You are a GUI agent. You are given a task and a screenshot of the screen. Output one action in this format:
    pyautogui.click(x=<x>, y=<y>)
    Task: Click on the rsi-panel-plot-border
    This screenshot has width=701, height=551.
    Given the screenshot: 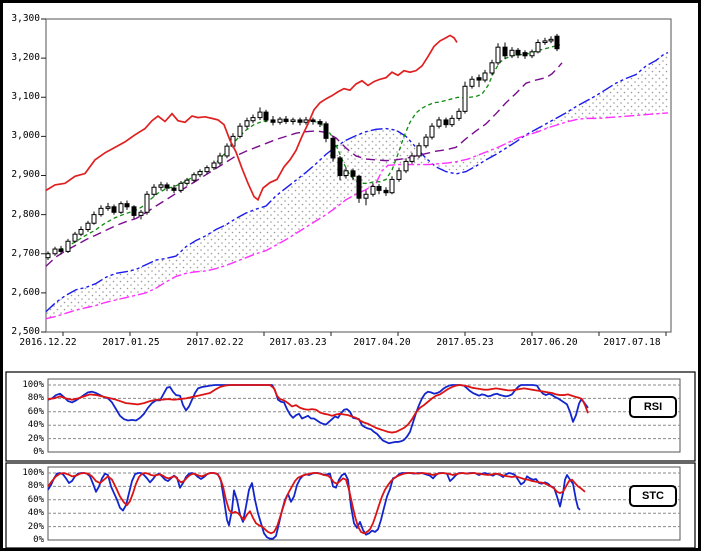 What is the action you would take?
    pyautogui.click(x=364, y=415)
    